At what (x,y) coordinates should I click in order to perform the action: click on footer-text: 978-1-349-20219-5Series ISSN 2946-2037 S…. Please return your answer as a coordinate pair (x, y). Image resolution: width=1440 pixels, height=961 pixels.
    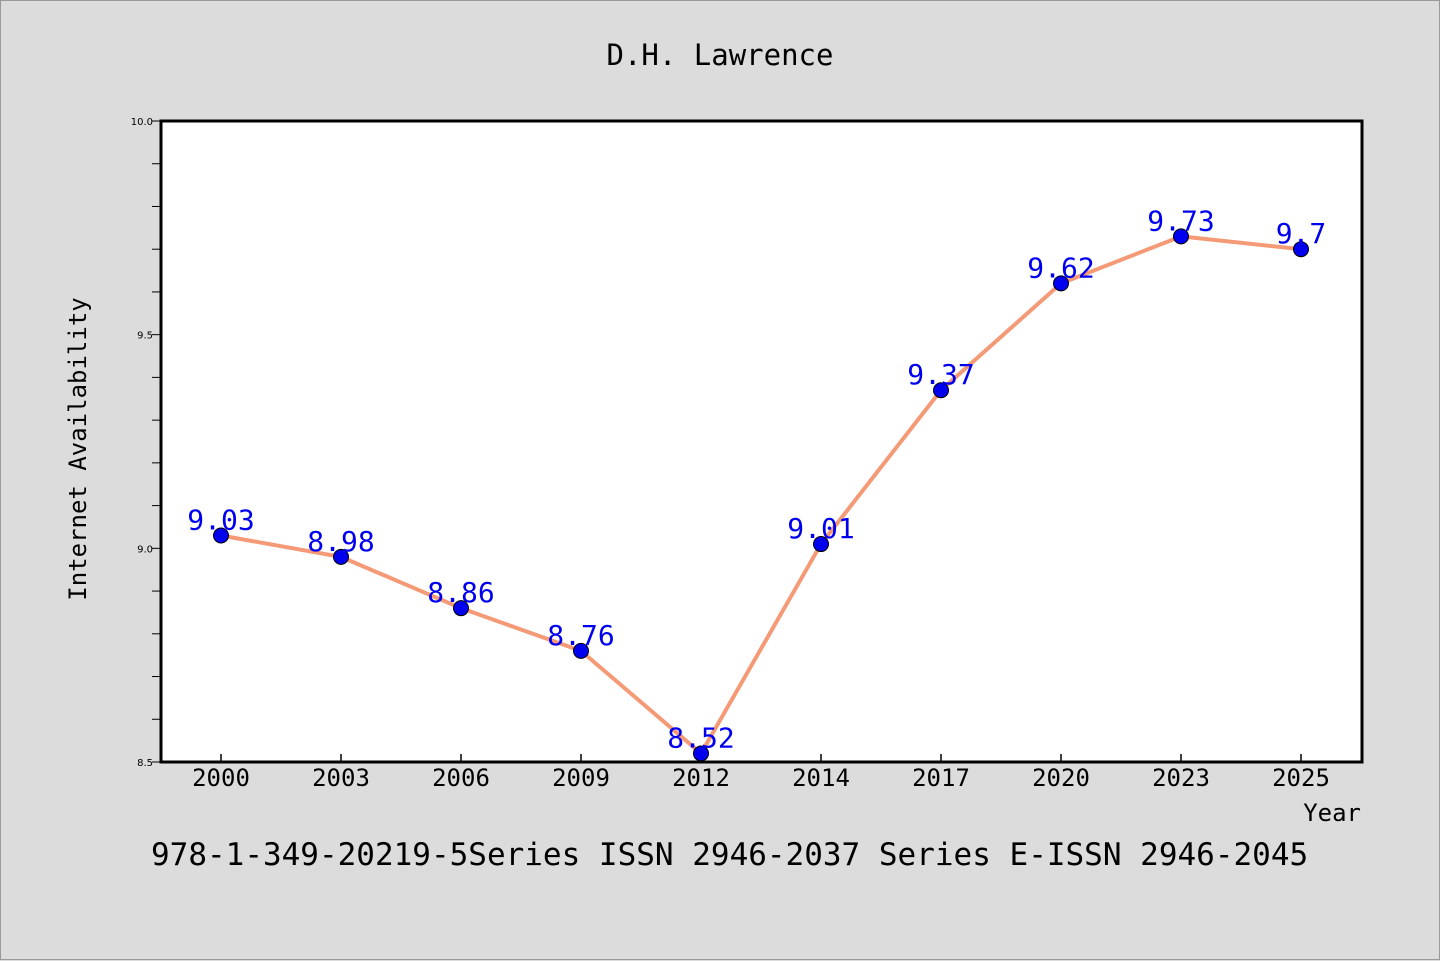
    Looking at the image, I should click on (729, 855).